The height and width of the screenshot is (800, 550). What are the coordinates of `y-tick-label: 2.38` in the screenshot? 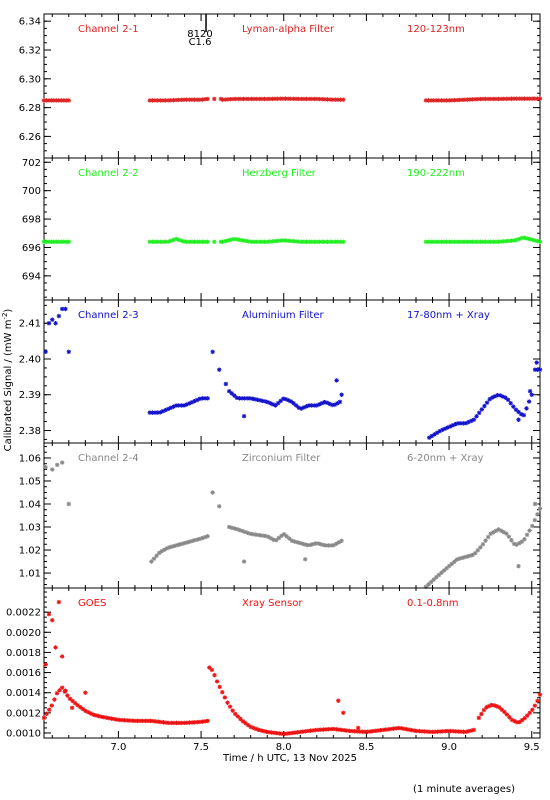 It's located at (30, 431).